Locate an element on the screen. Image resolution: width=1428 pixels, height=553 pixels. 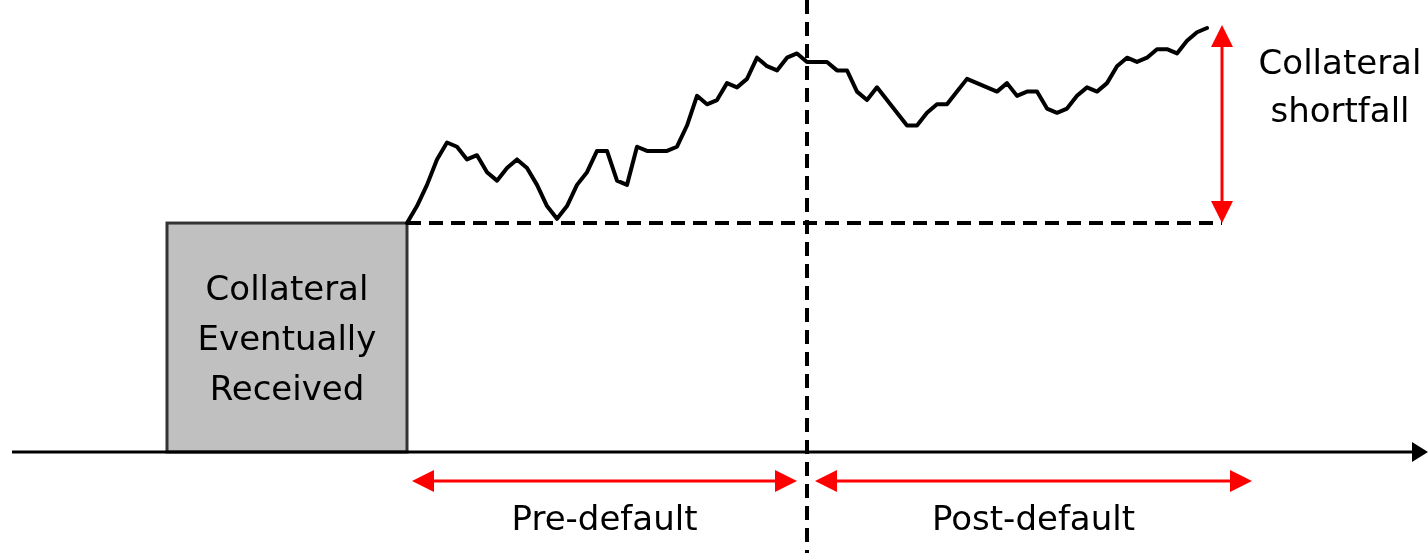
text: Collateral Eventually Received is located at coordinates (287, 337).